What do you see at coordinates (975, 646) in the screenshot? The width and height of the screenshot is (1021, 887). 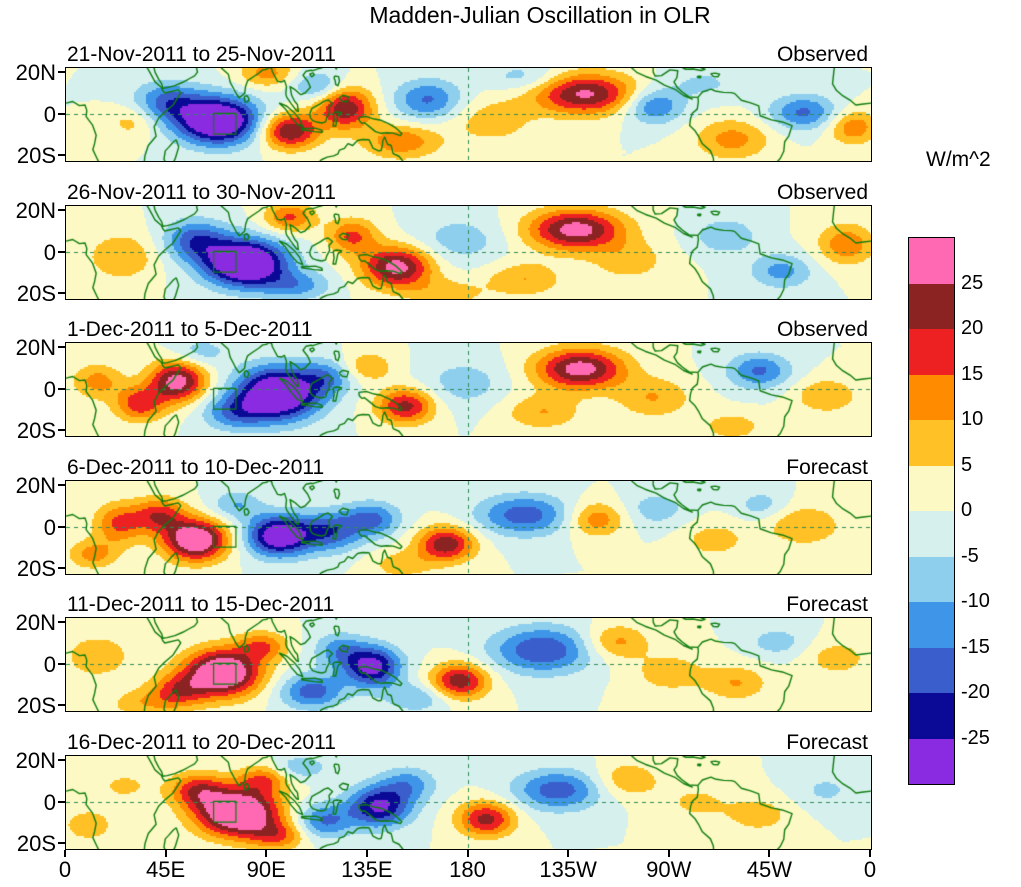 I see `colorbar-tick-label: -15` at bounding box center [975, 646].